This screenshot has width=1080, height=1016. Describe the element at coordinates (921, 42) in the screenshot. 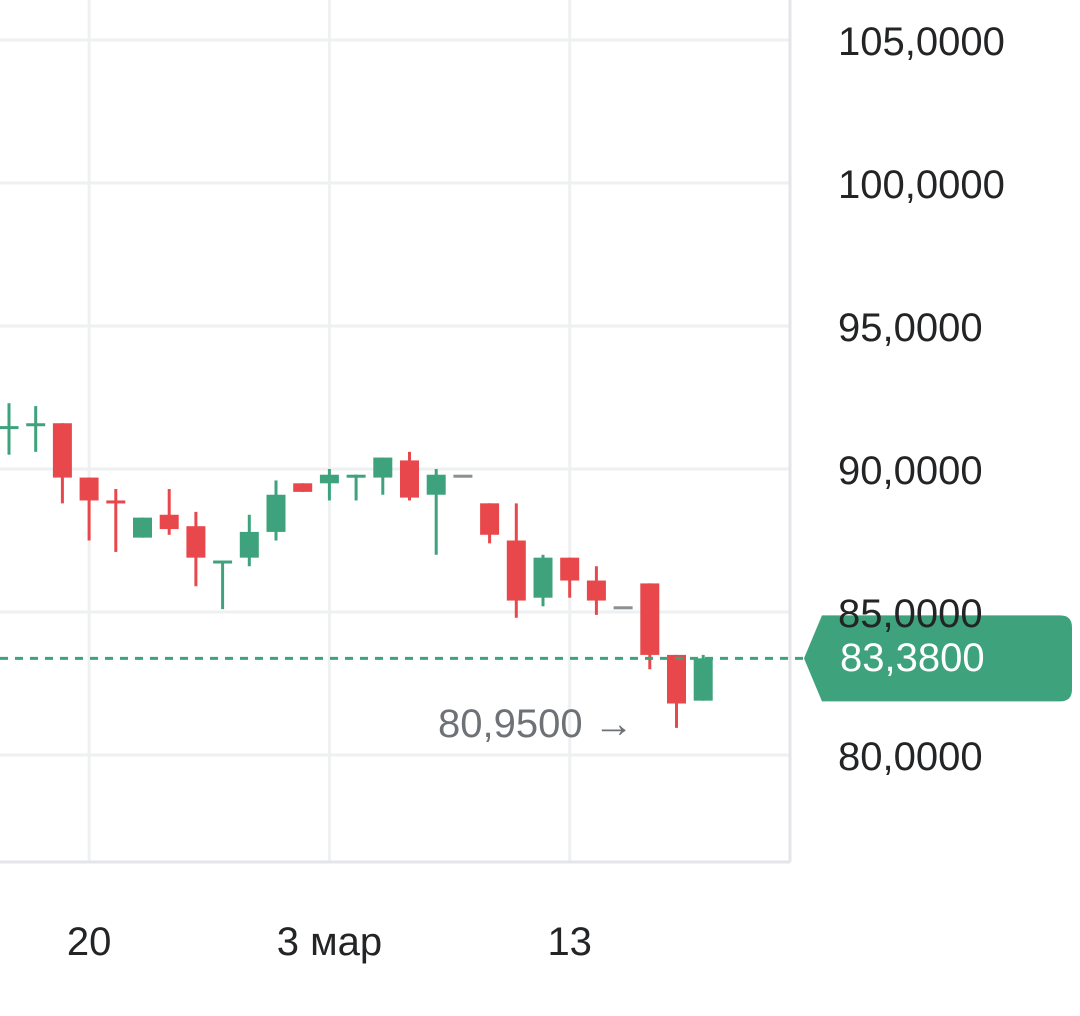

I see `y-tick-label: 105,0000` at that location.